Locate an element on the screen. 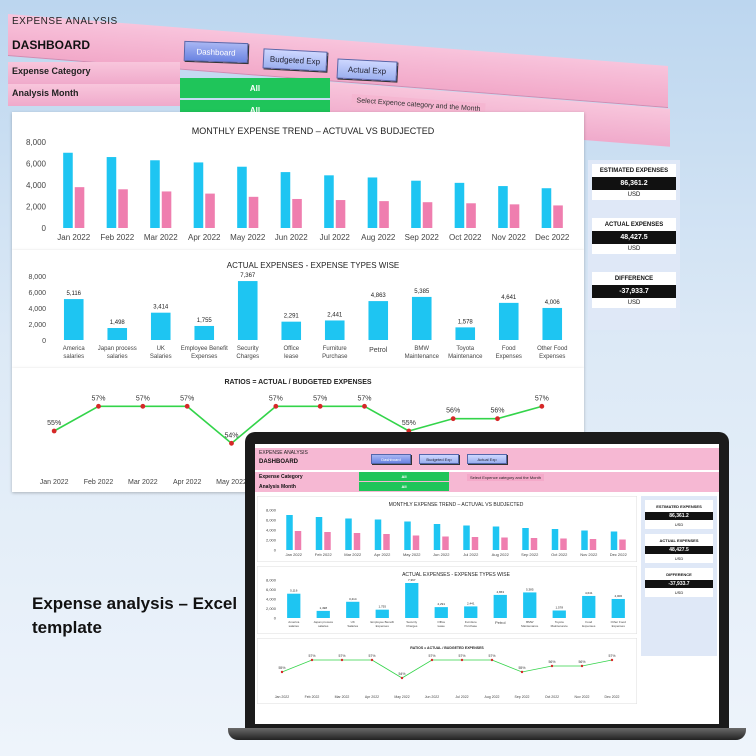 The height and width of the screenshot is (756, 756). mini-estimated-value: 86,361.2 is located at coordinates (679, 516).